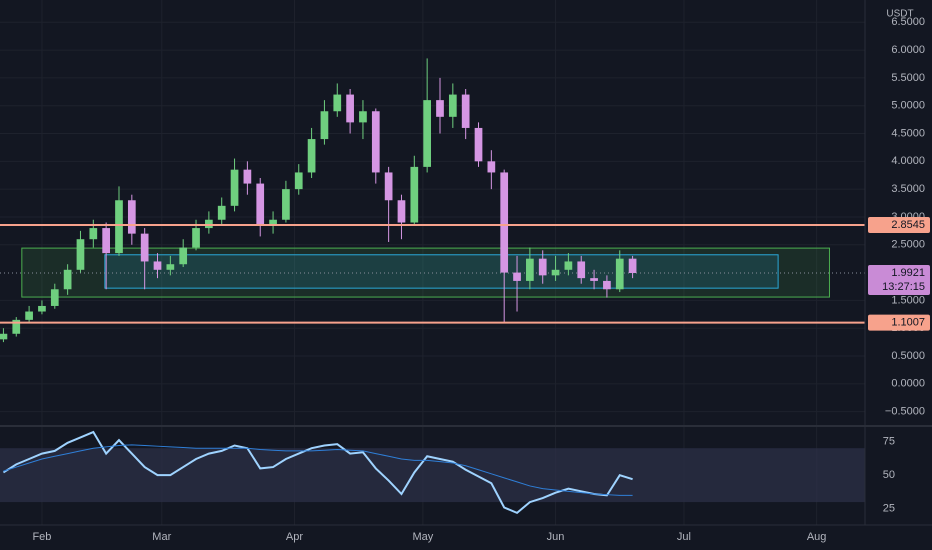  I want to click on y-tick-label: 4.5000, so click(908, 133).